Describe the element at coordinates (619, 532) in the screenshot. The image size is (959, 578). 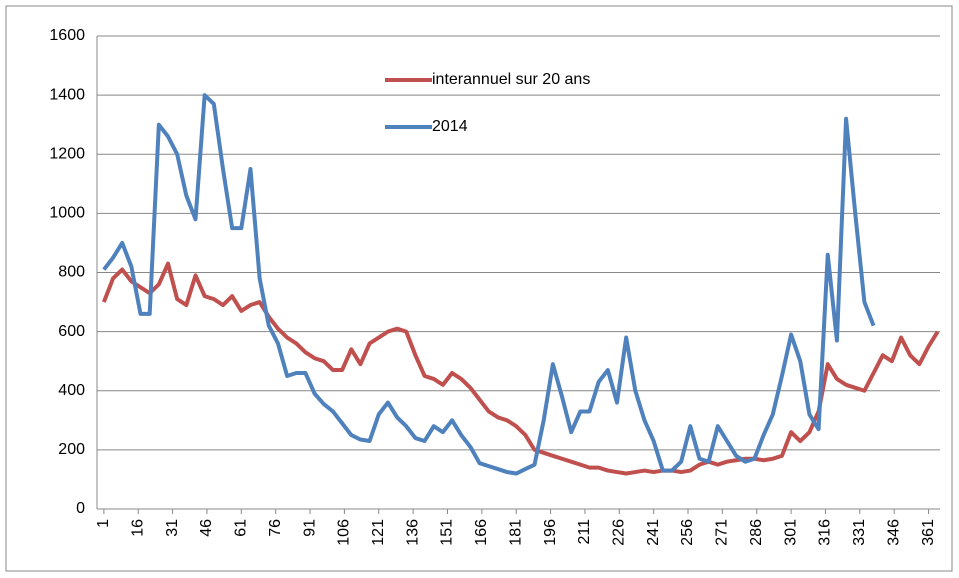
I see `x-tick-label: 226` at that location.